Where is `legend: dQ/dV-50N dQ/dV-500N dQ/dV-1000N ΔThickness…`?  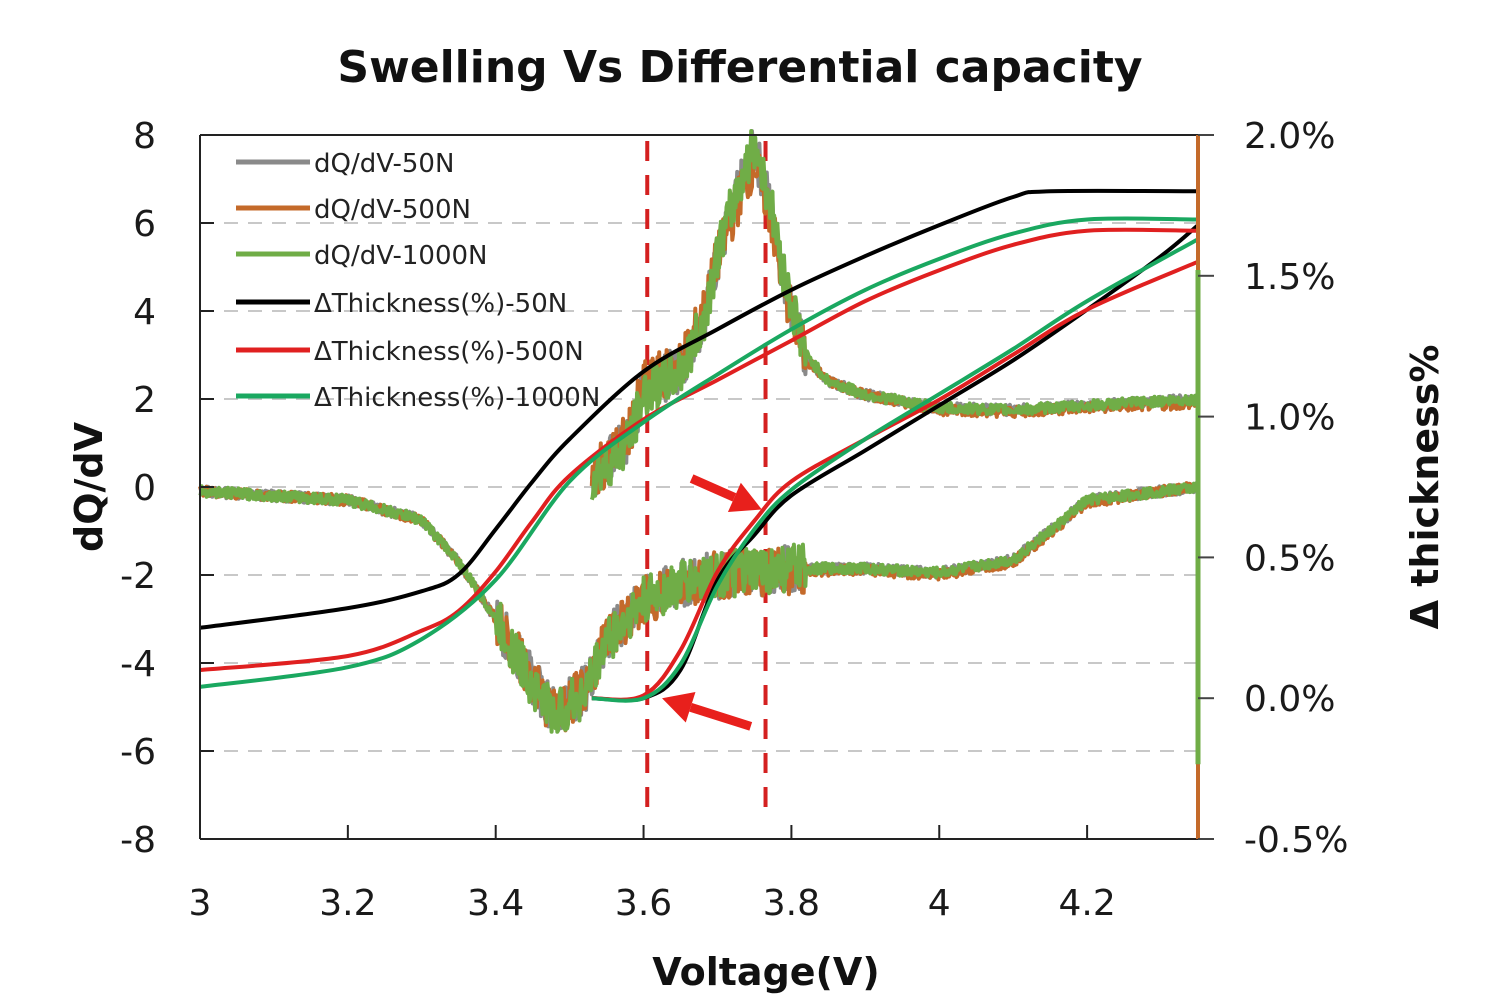
legend: dQ/dV-50N dQ/dV-500N dQ/dV-1000N ΔThickness… is located at coordinates (418, 281).